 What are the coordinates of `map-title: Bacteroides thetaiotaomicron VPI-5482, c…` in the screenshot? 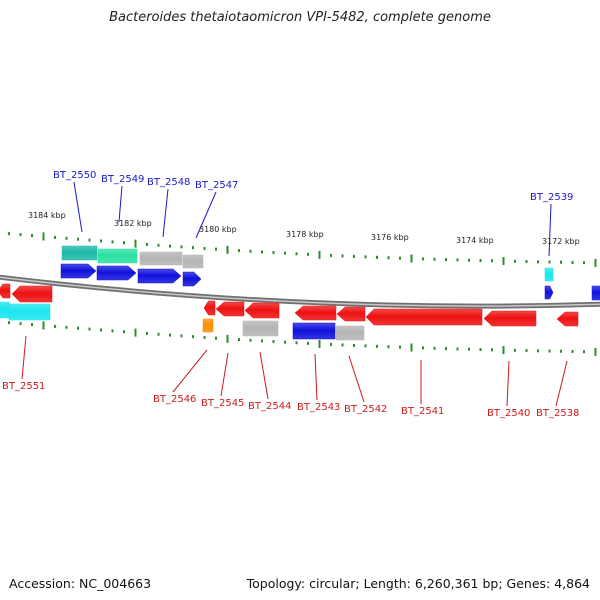 It's located at (300, 17).